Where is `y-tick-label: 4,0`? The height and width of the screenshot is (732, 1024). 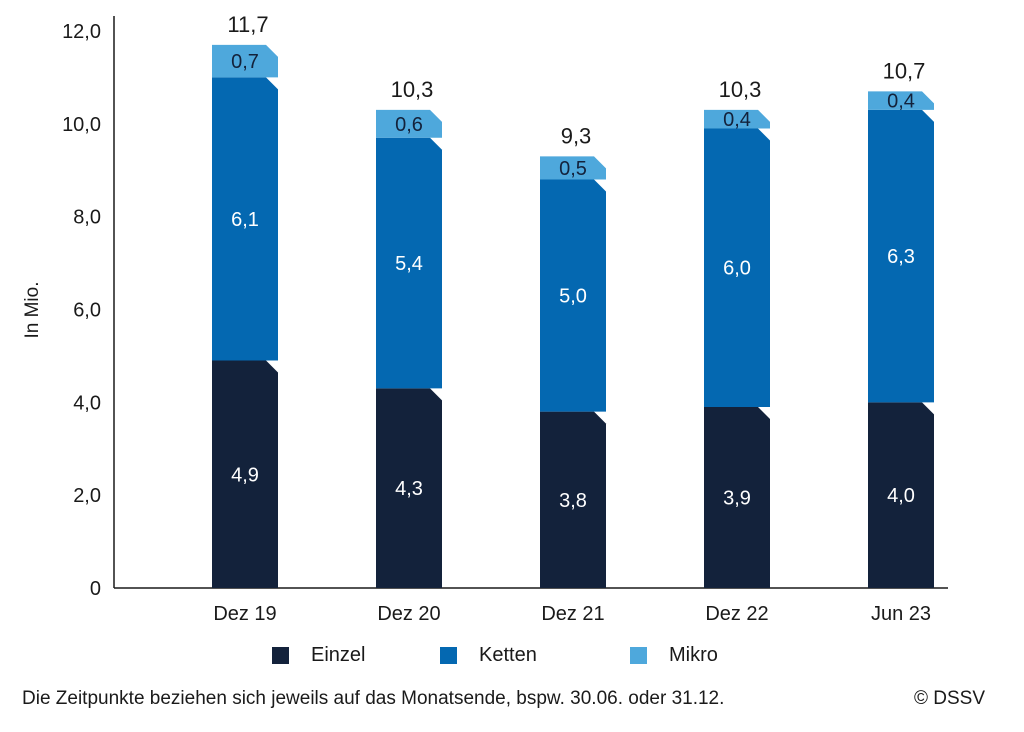 y-tick-label: 4,0 is located at coordinates (87, 403).